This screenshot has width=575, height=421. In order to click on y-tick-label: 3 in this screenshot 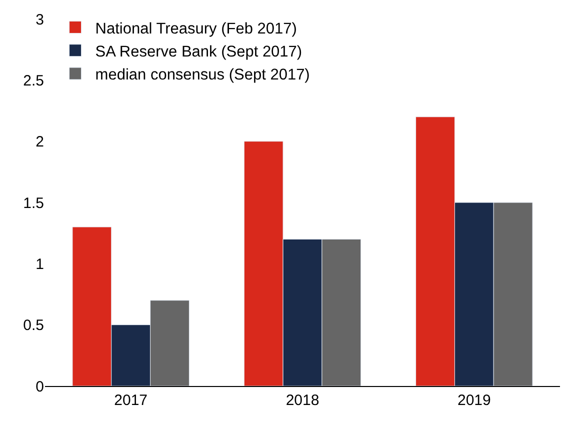, I will do `click(40, 19)`.